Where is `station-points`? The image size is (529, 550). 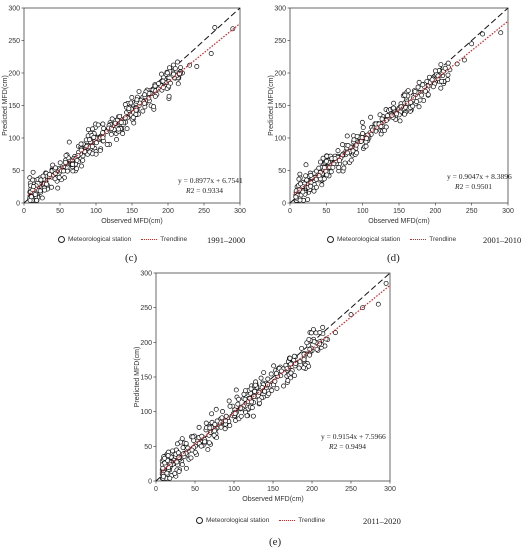
station-points is located at coordinates (131, 114).